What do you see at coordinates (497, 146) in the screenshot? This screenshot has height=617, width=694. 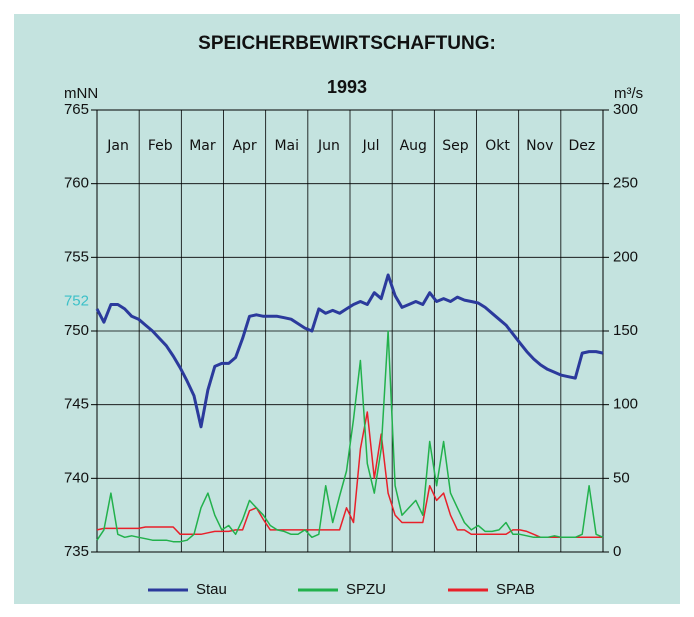 I see `month-label: Okt` at bounding box center [497, 146].